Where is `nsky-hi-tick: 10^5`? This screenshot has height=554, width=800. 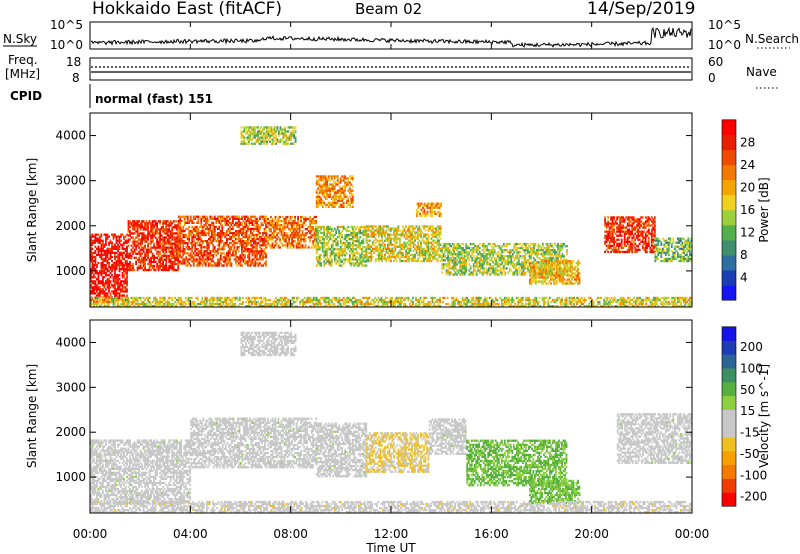 nsky-hi-tick: 10^5 is located at coordinates (66, 25).